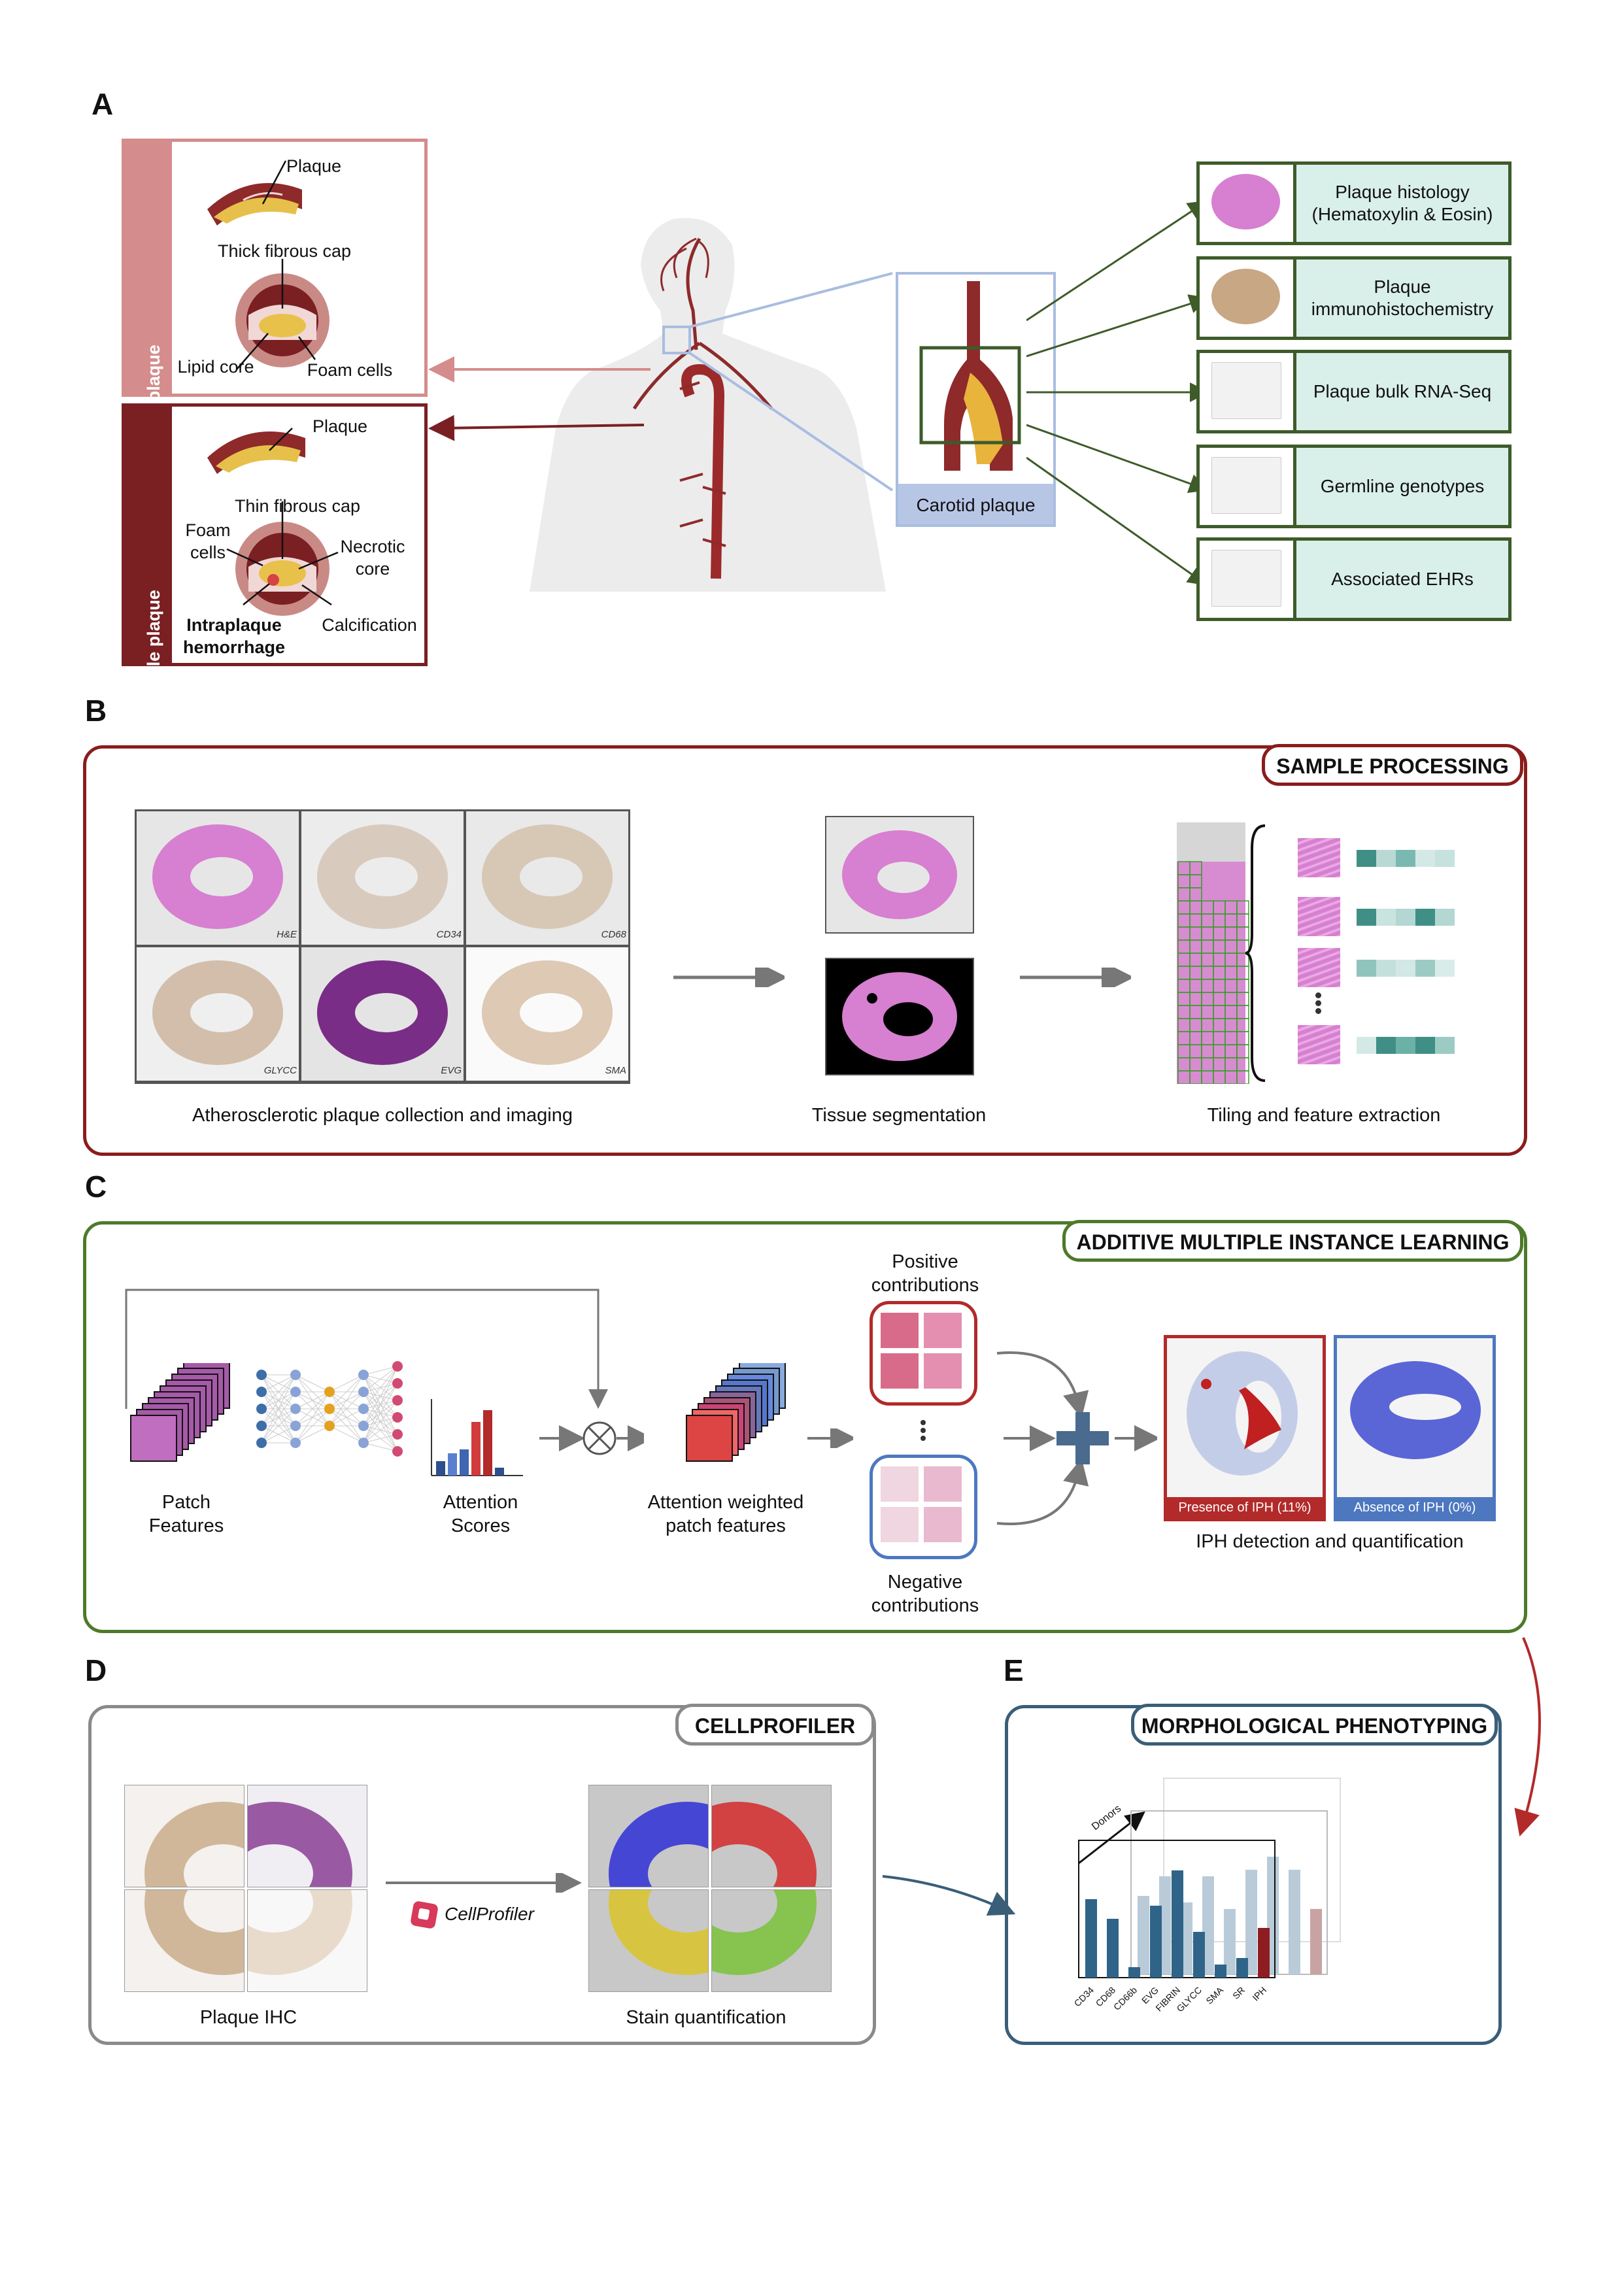 This screenshot has width=1622, height=2296. I want to click on vulnerable-plaque-label: Plaque, so click(340, 426).